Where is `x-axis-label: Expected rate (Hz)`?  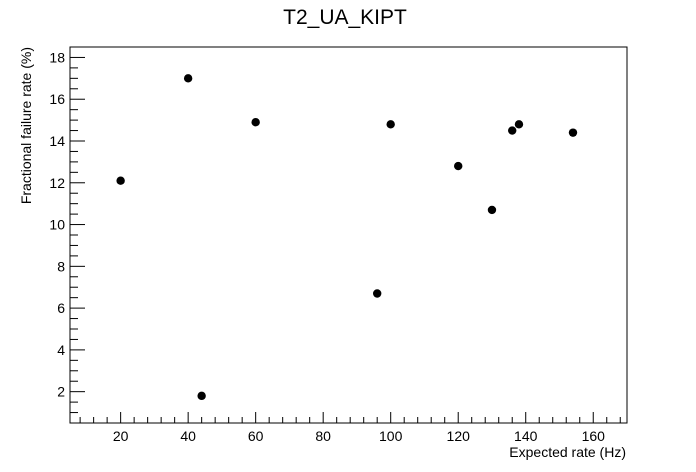 x-axis-label: Expected rate (Hz) is located at coordinates (567, 452).